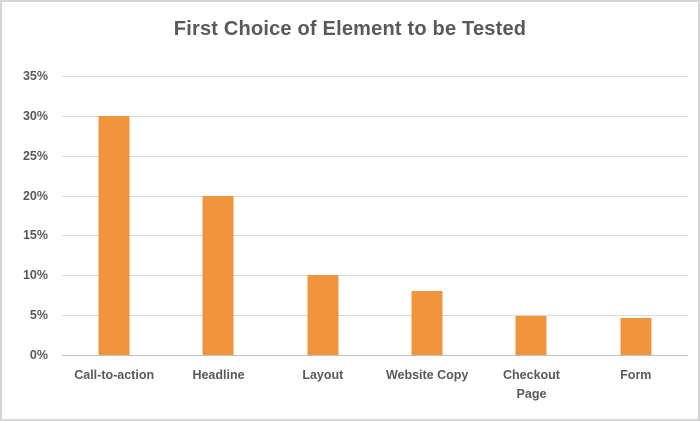 The width and height of the screenshot is (700, 421). I want to click on category-label: Call-to-action, so click(114, 375).